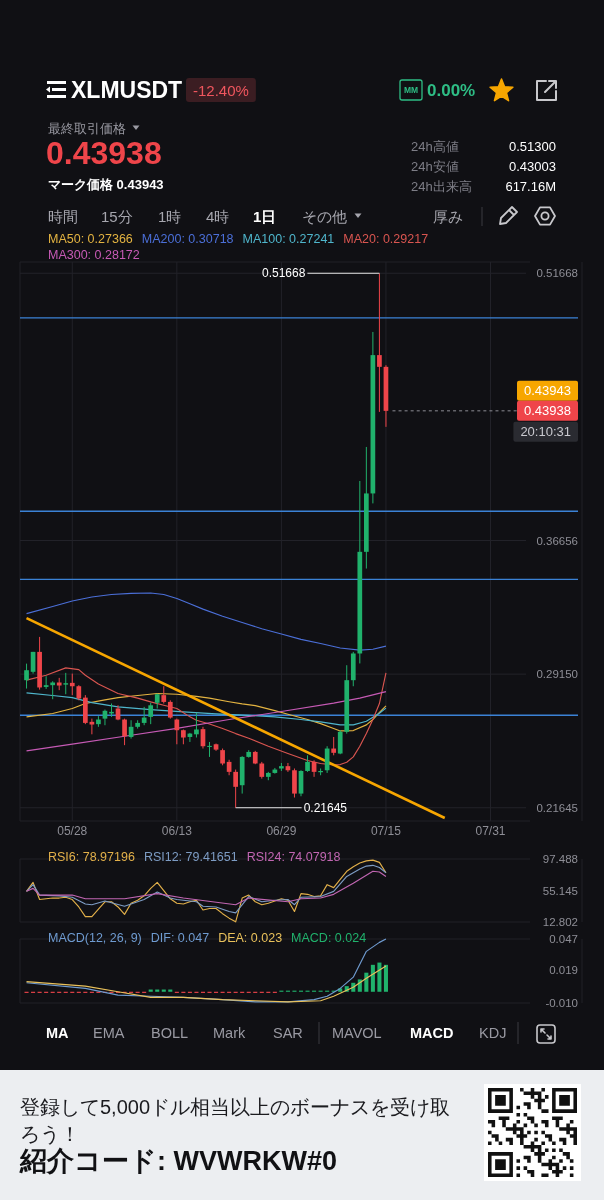 This screenshot has width=604, height=1200. Describe the element at coordinates (411, 90) in the screenshot. I see `text: MM` at that location.